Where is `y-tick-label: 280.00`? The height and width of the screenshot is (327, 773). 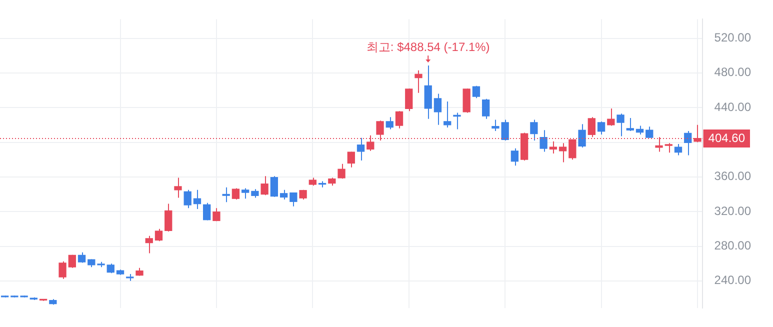
y-tick-label: 280.00 is located at coordinates (733, 245).